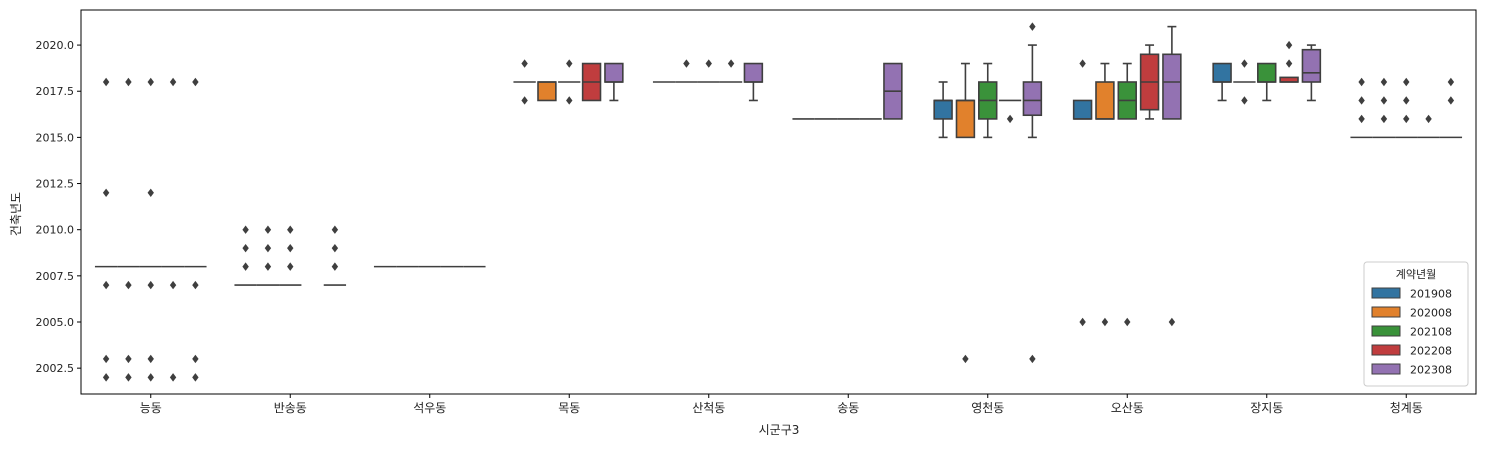  Describe the element at coordinates (16, 214) in the screenshot. I see `y-axis-label: 건축년도` at that location.